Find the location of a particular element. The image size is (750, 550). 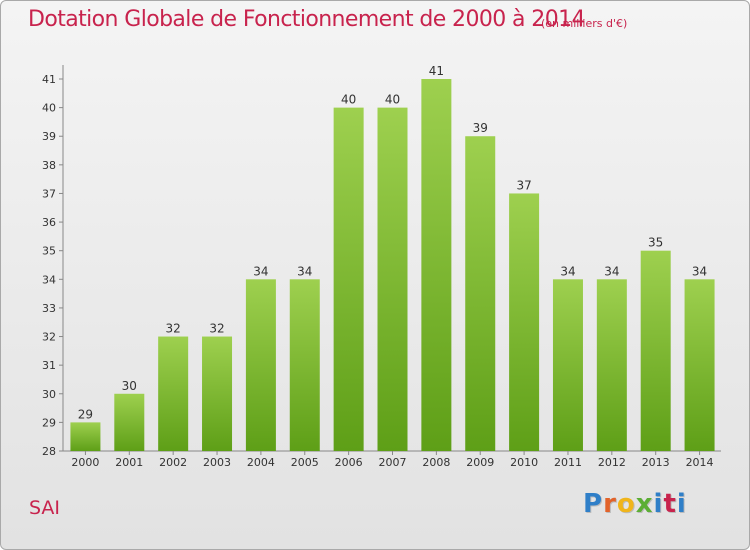

bar-2005 is located at coordinates (304, 365).